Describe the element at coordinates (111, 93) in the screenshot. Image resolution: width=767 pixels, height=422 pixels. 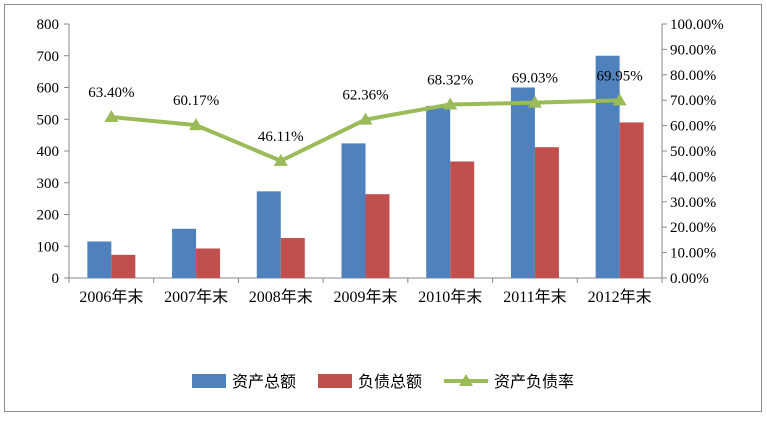
I see `data-label: 63.40%` at that location.